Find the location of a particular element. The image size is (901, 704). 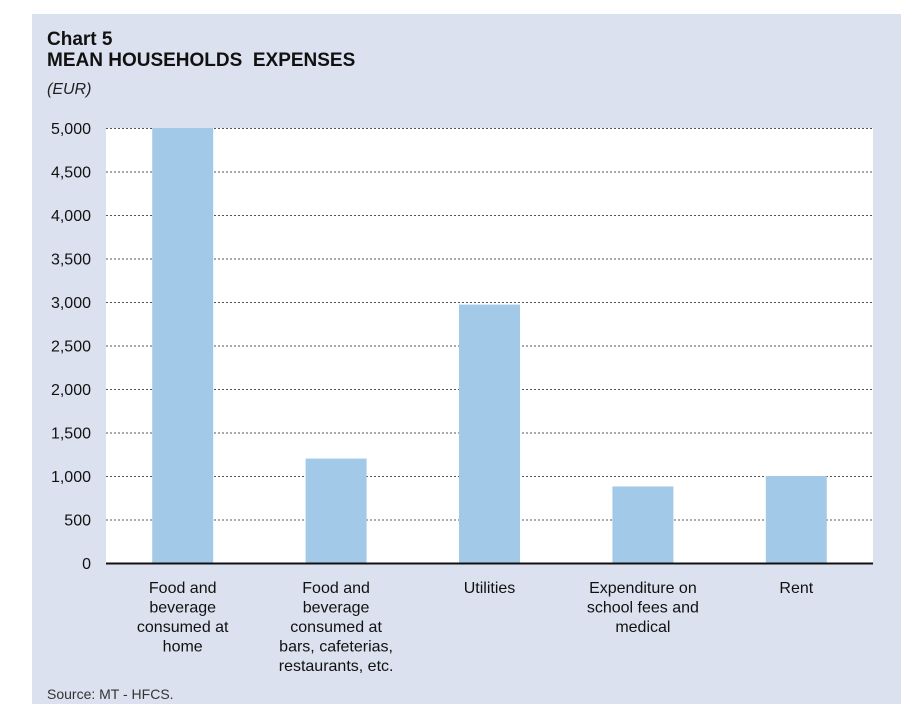

y-tick-label: 4,500 is located at coordinates (71, 173).